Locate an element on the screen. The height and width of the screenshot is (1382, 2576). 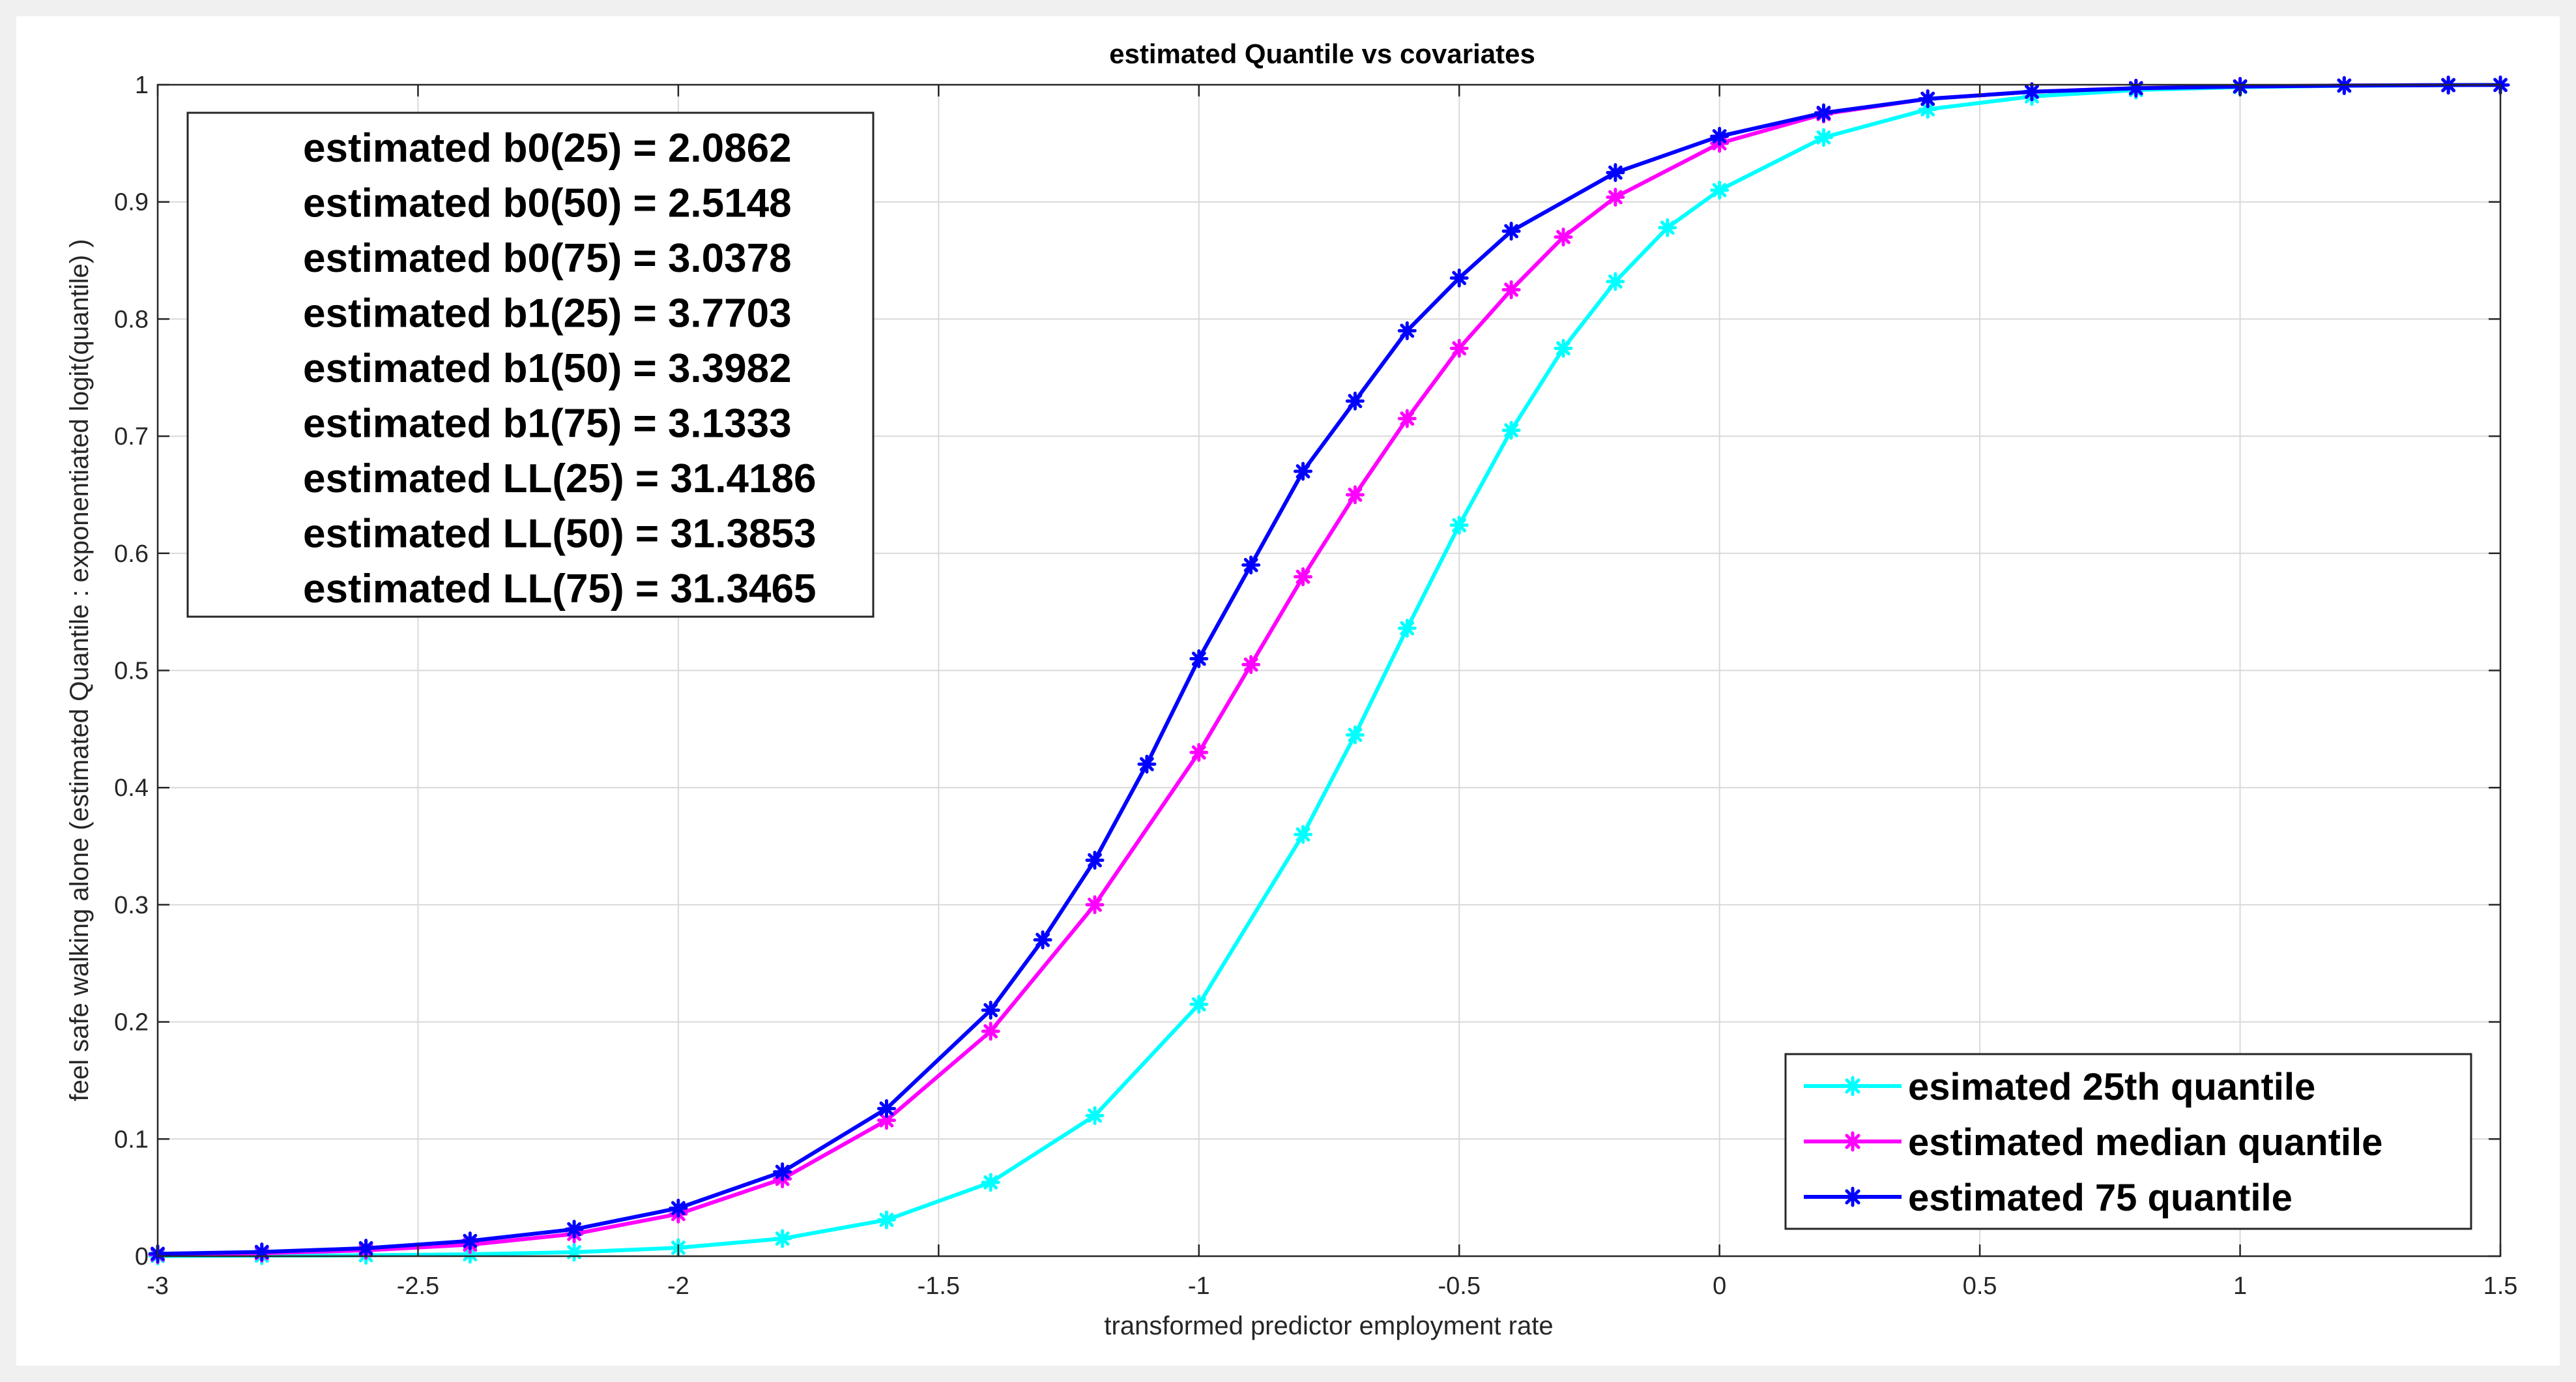
y-tick-label: 0.6 is located at coordinates (131, 554).